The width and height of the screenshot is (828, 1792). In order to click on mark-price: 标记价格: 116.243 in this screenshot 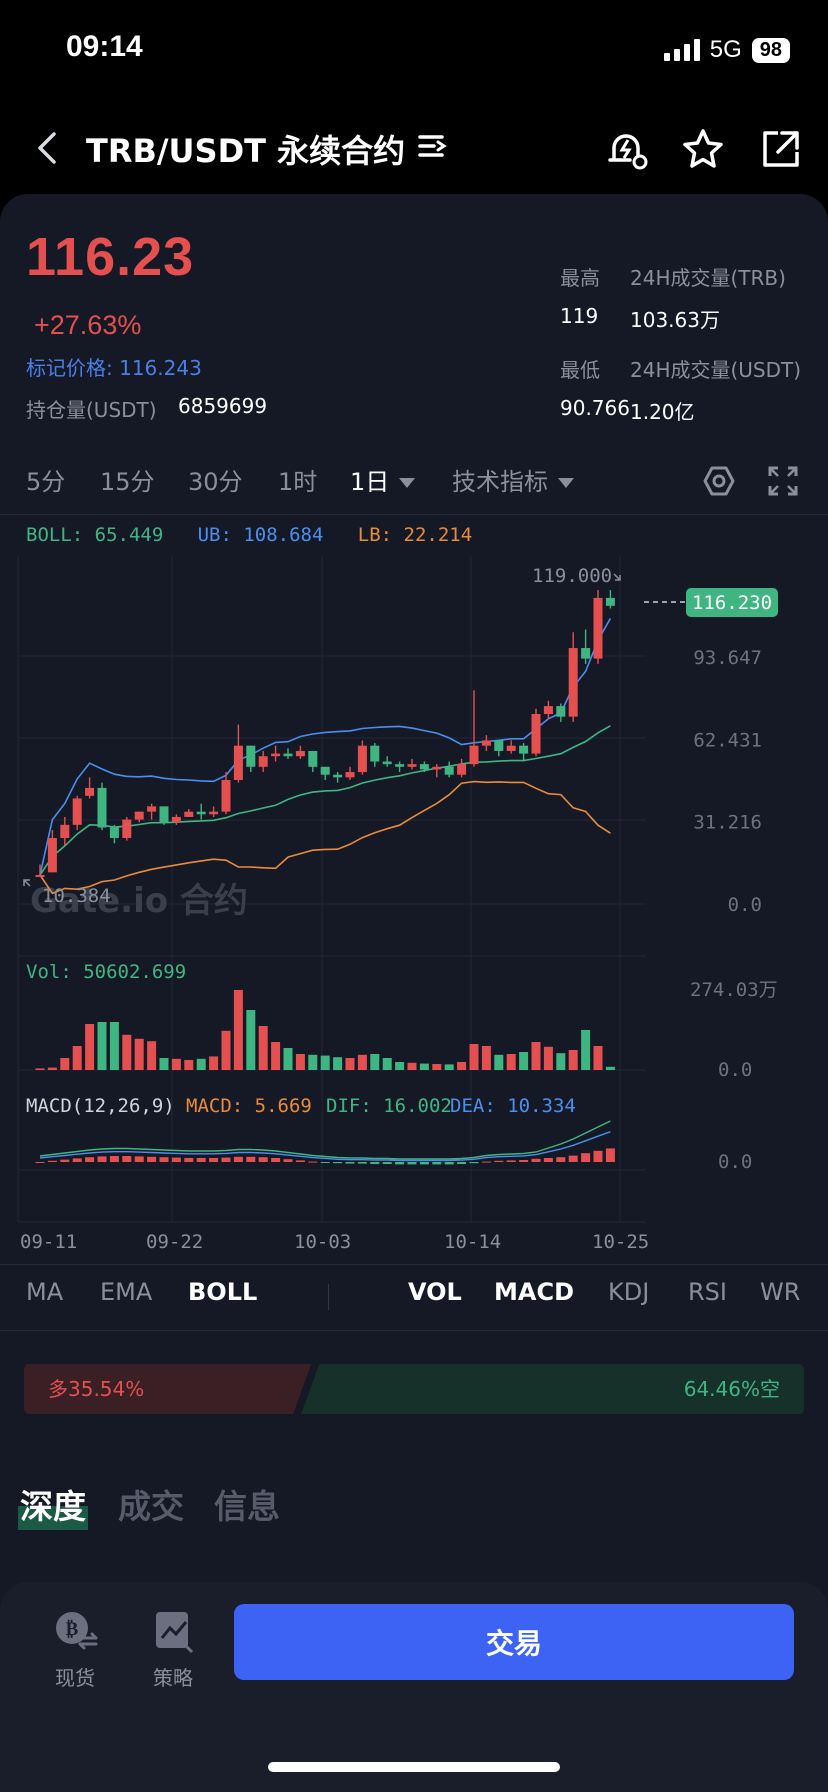, I will do `click(114, 368)`.